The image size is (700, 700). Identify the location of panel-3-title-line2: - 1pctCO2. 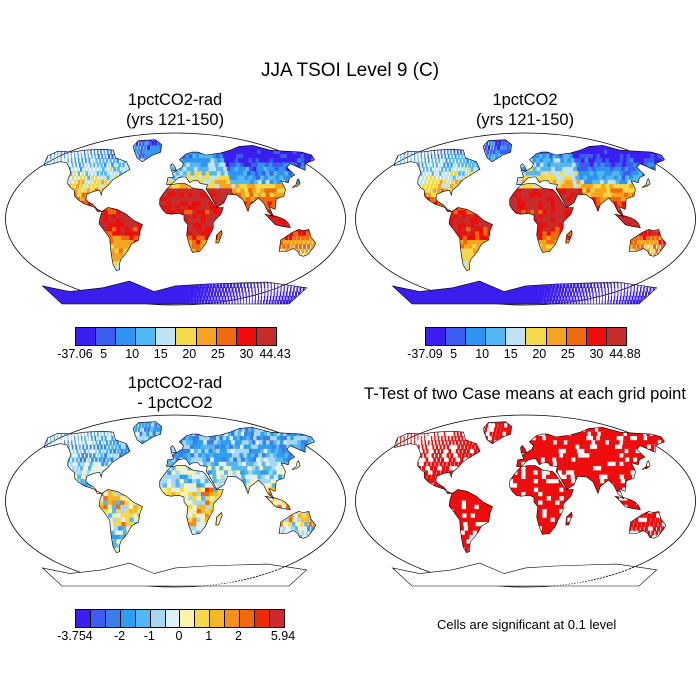
(175, 403).